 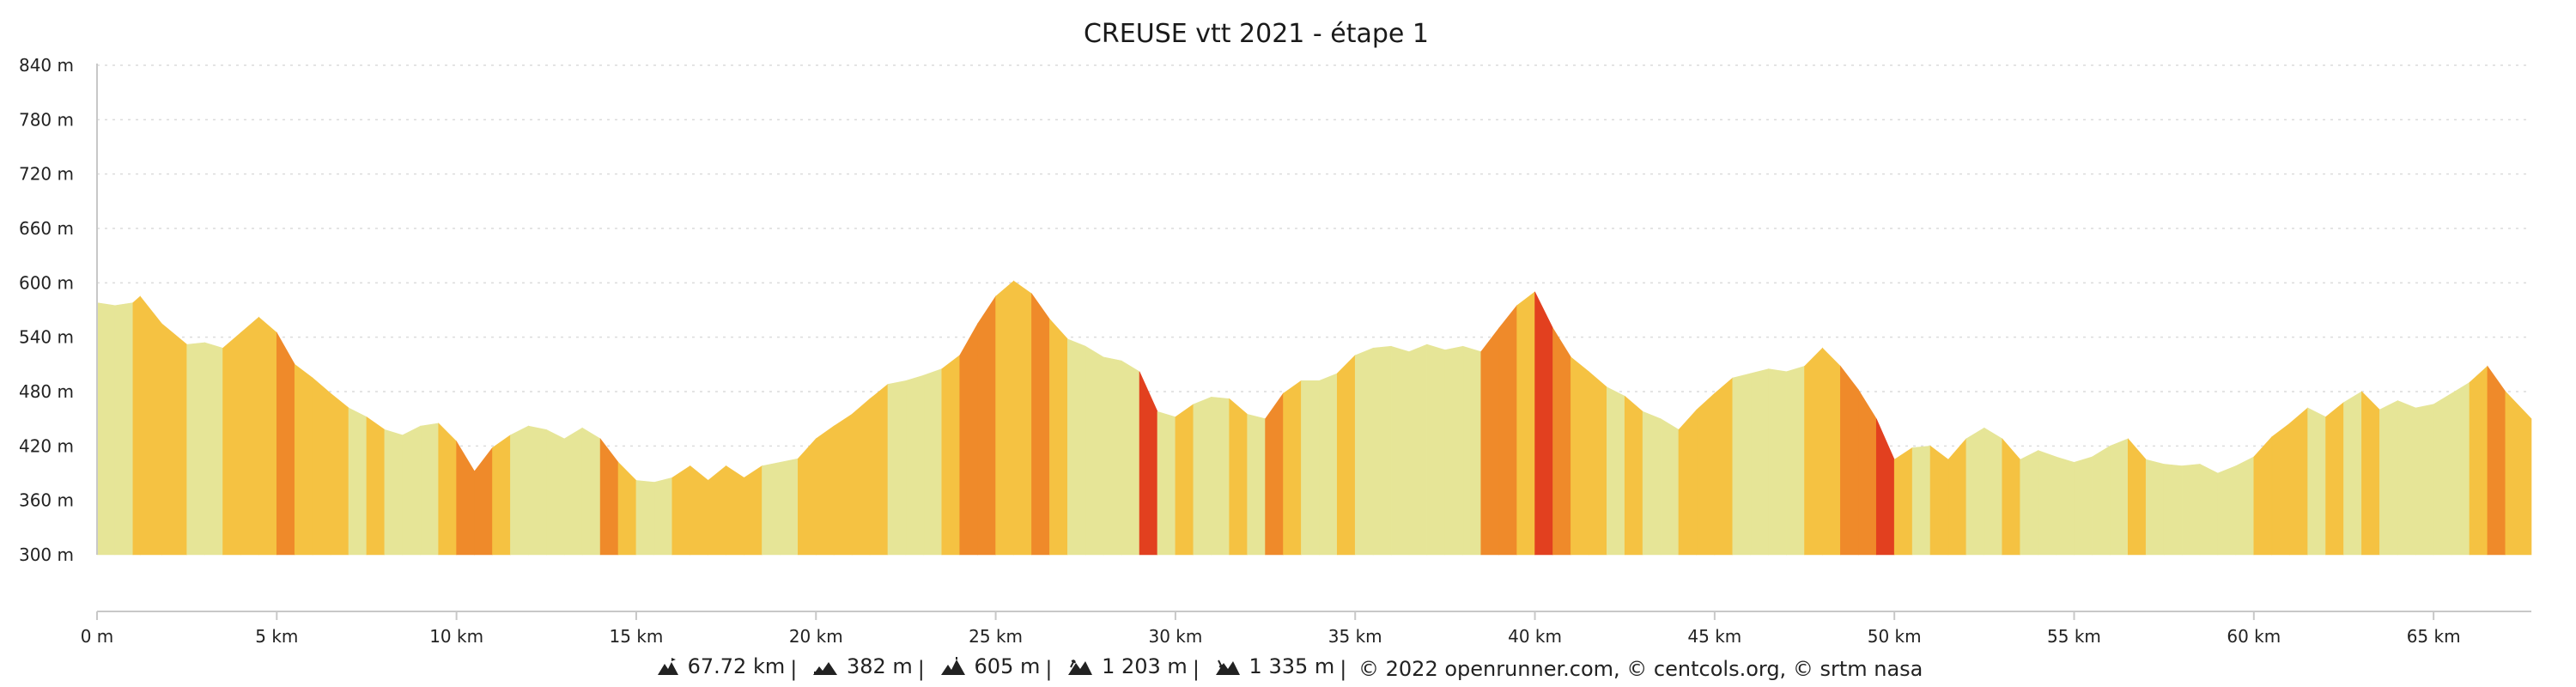 What do you see at coordinates (1355, 636) in the screenshot?
I see `x-tick-label: 35 km` at bounding box center [1355, 636].